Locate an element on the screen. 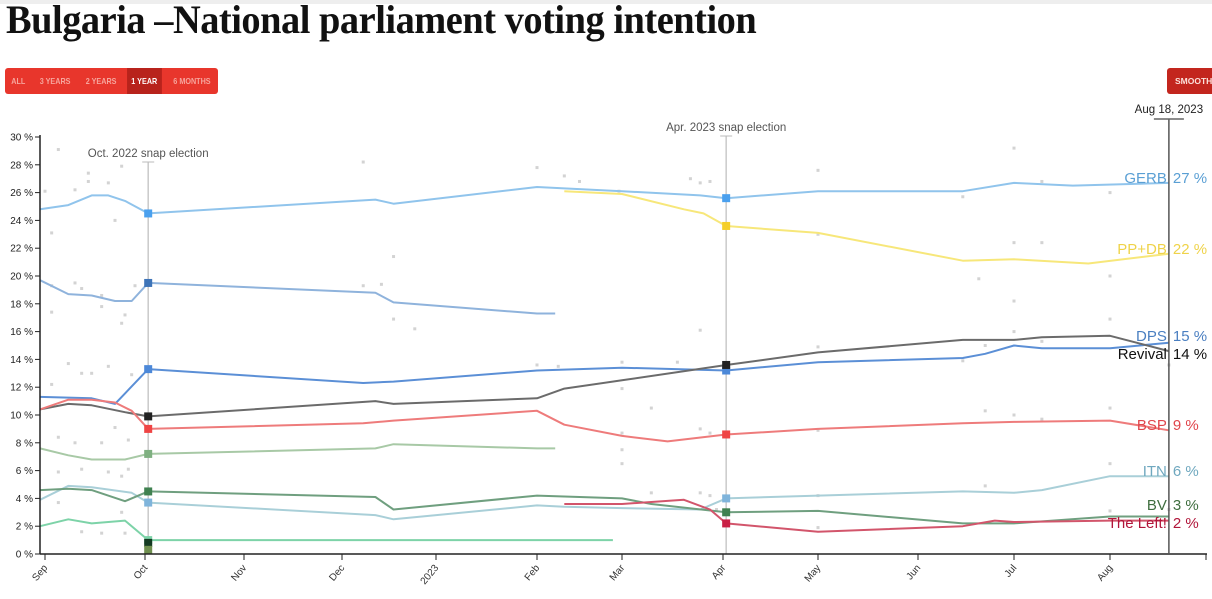  series-label-value: 9 % is located at coordinates (1186, 425).